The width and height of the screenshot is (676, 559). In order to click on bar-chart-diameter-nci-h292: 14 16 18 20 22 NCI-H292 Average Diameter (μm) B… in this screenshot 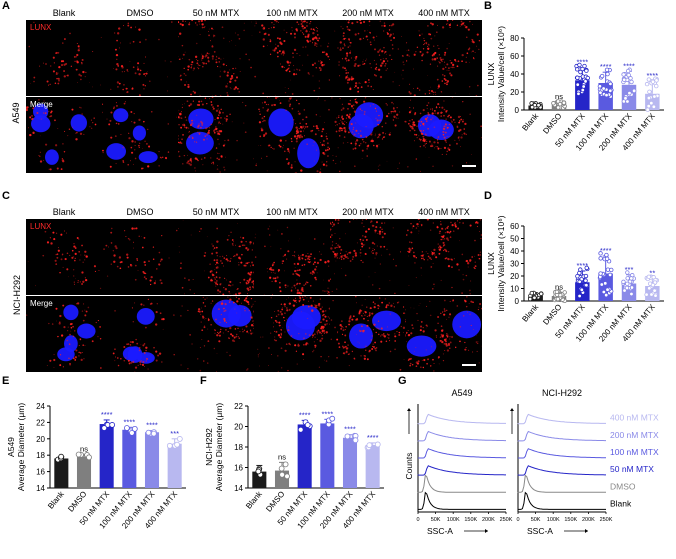, I will do `click(294, 466)`.